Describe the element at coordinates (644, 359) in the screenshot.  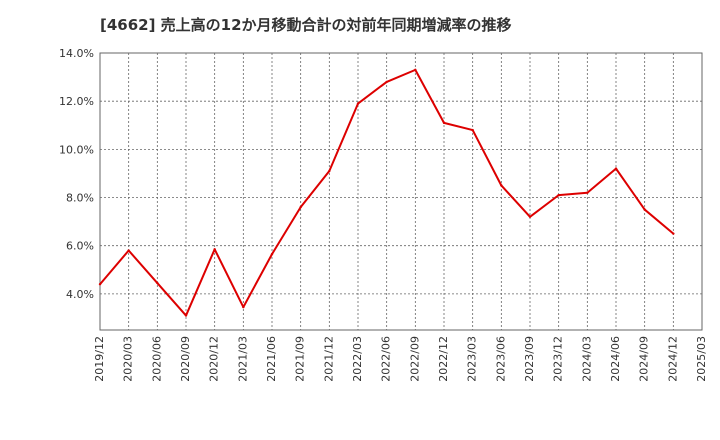
I see `x-tick-label: 2024/09` at that location.